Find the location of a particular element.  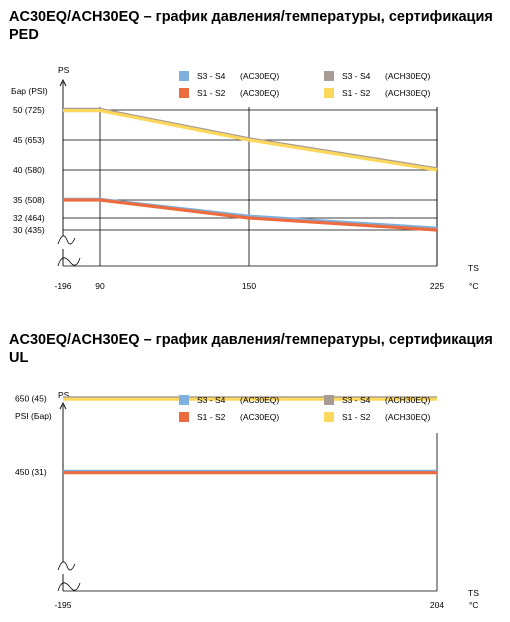

series-line-s1s2_ac30eq is located at coordinates (250, 215).